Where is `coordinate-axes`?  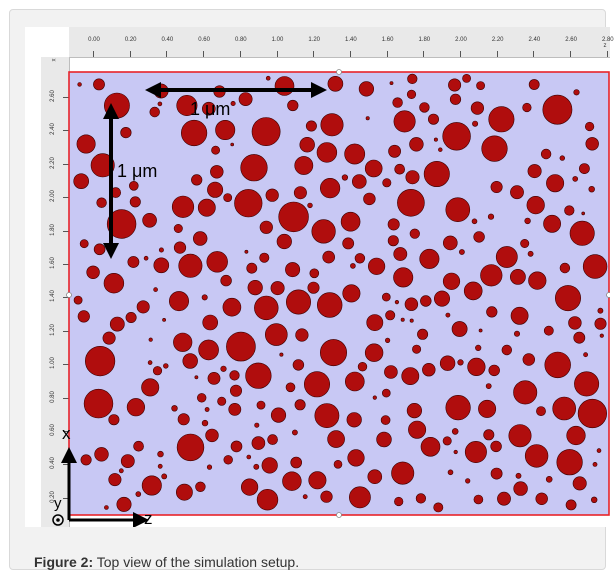
coordinate-axes is located at coordinates (105, 487).